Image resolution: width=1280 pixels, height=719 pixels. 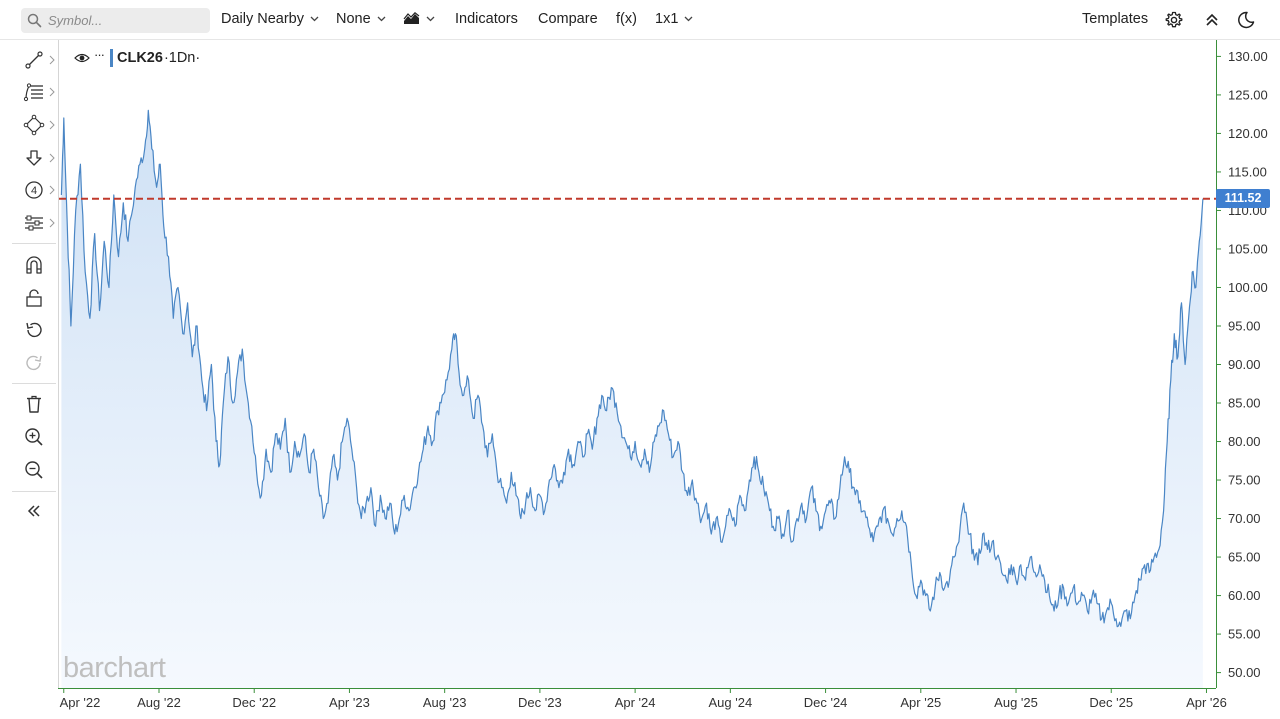 I want to click on trash-icon, so click(x=34, y=404).